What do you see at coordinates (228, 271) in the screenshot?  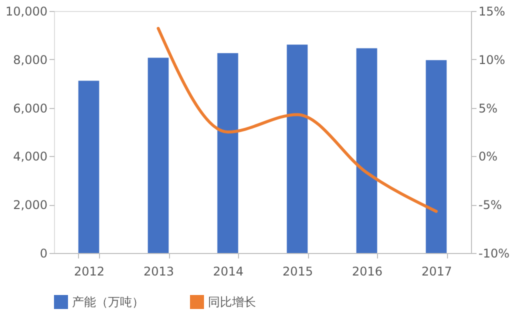 I see `x-tick-label: 2014` at bounding box center [228, 271].